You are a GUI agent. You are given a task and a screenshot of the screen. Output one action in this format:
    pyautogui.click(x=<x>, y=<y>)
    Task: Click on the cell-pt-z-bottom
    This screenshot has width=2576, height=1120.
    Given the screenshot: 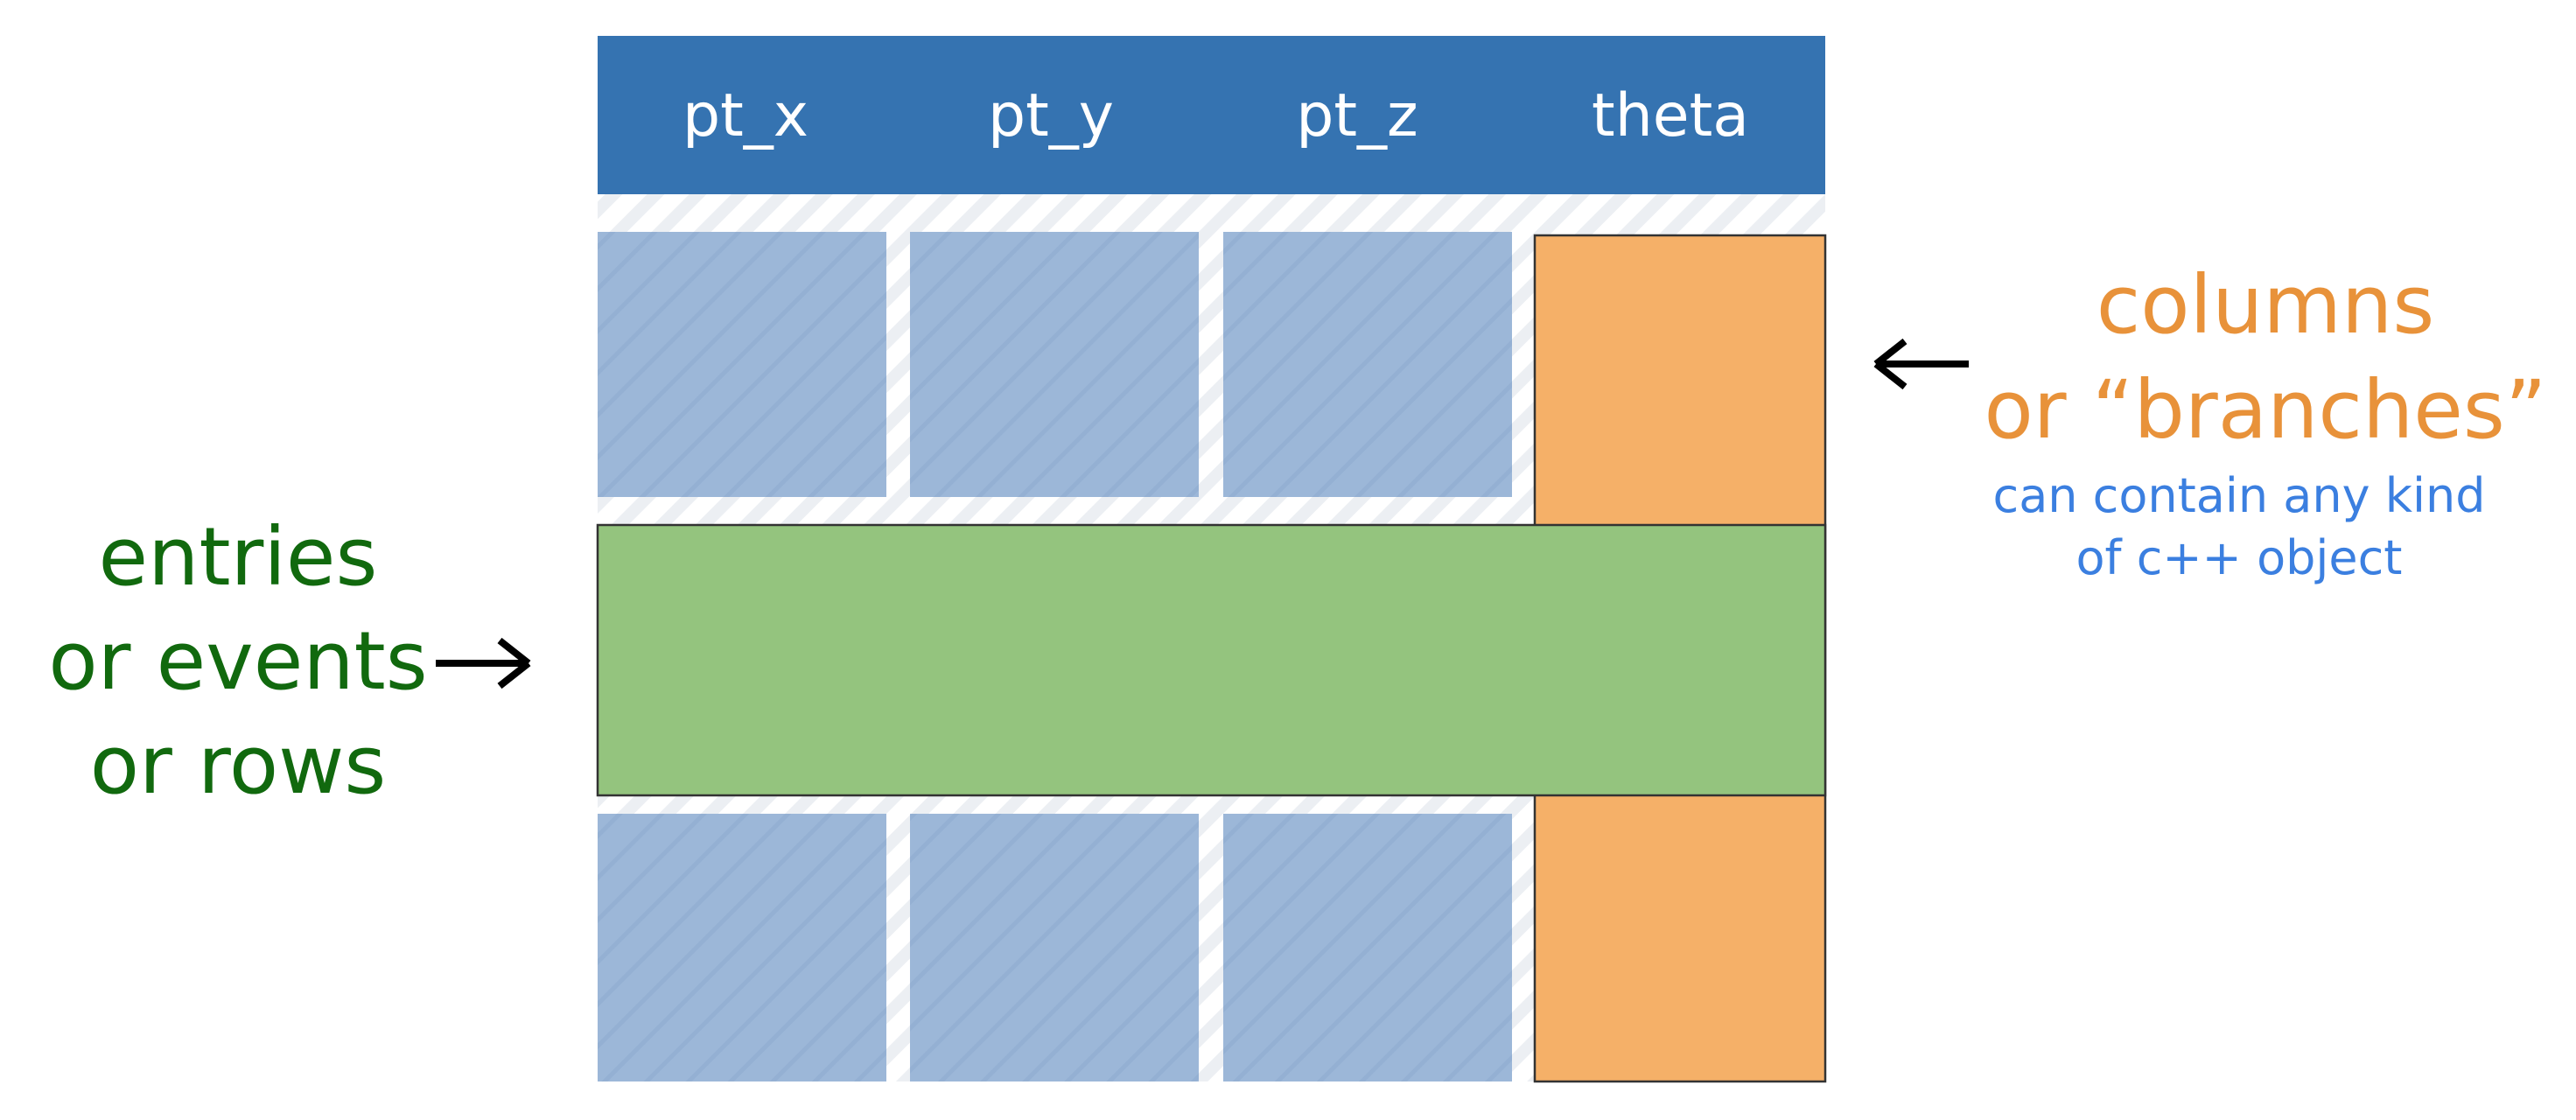 What is the action you would take?
    pyautogui.click(x=1367, y=948)
    